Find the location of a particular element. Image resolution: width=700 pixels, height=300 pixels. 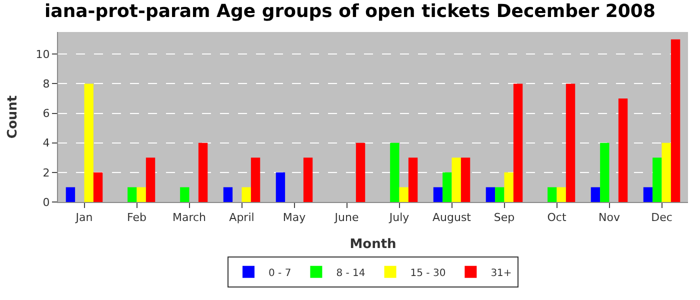

legend-label: 15 - 30 is located at coordinates (428, 273).